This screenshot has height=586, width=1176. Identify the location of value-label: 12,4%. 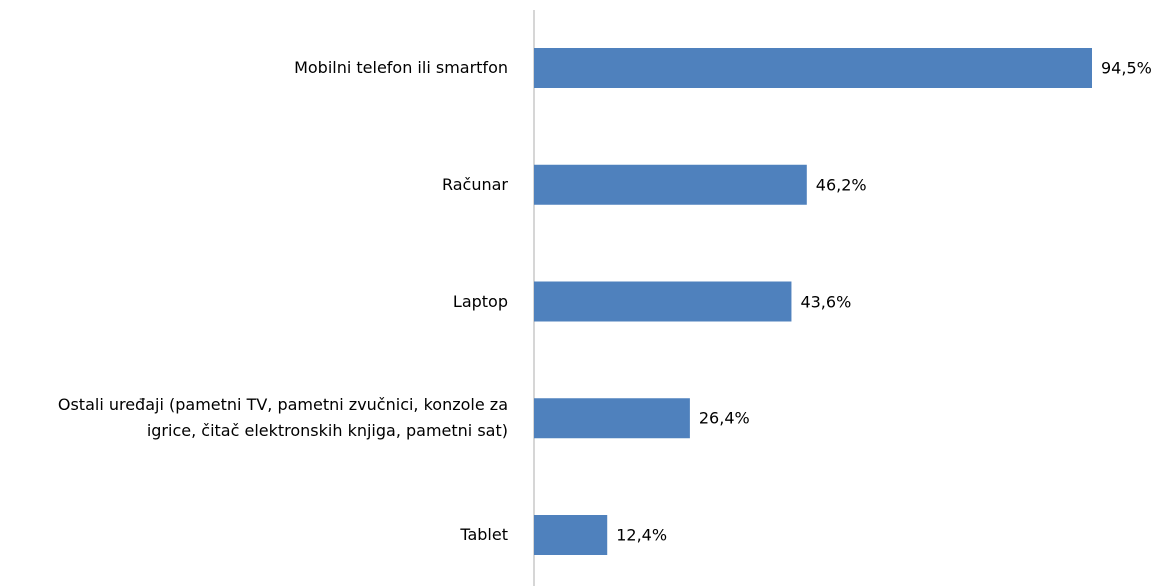
(642, 535).